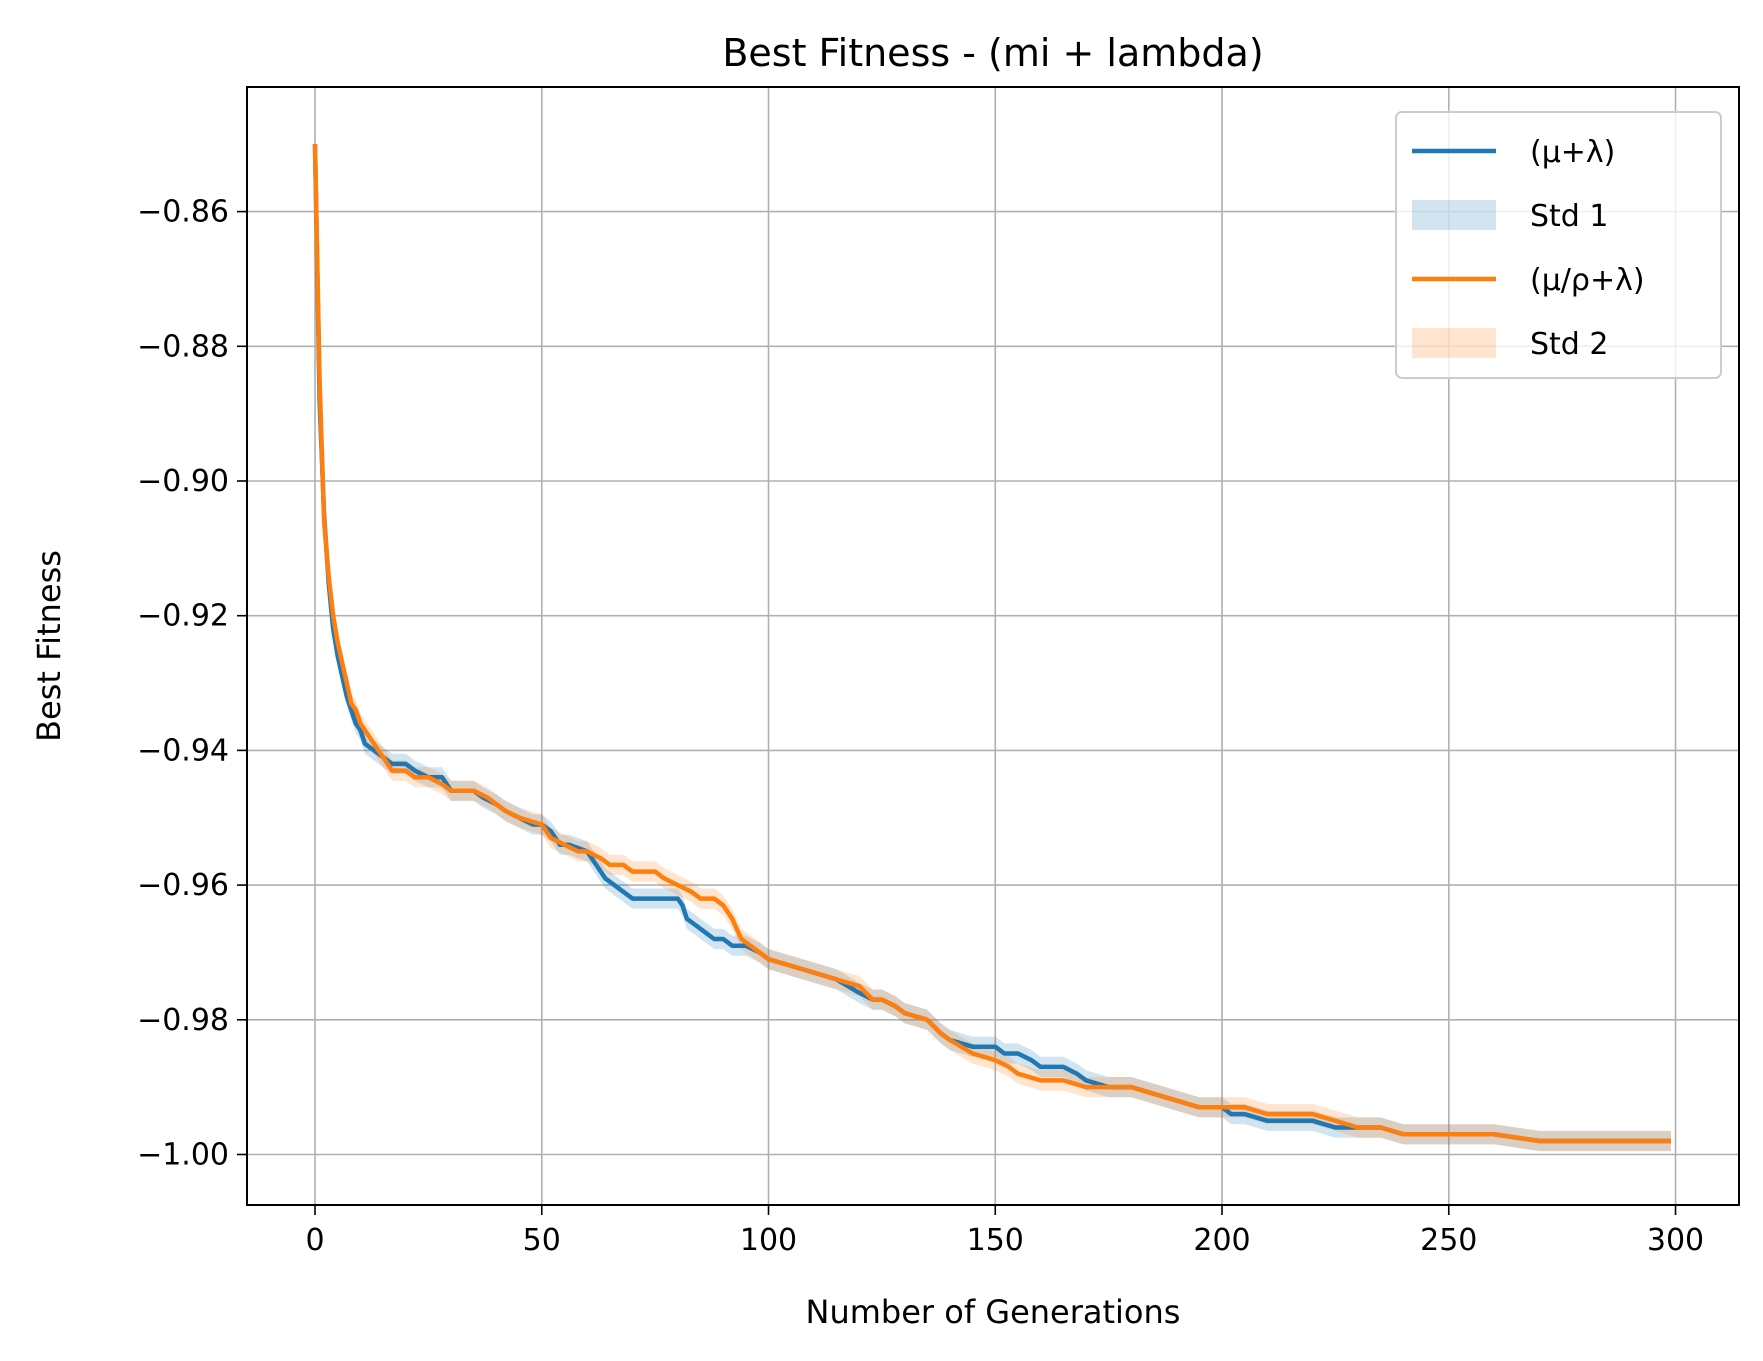 The width and height of the screenshot is (1763, 1361). I want to click on y-axis-ticks: −0.86 −0.88 −0.90 −0.92 −0.94 −0.96 −0.98 −1.00, so click(192, 683).